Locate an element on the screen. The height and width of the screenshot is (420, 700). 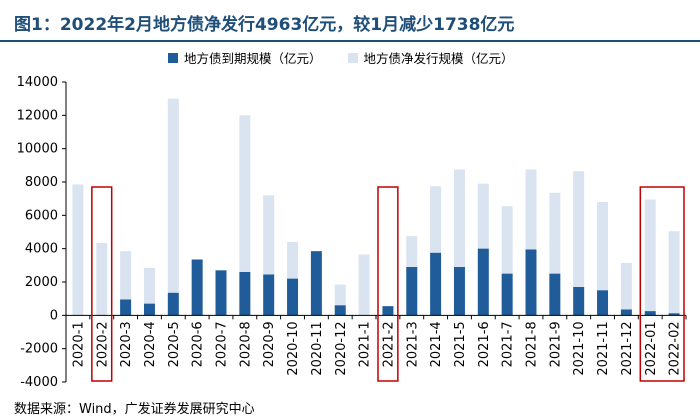
y-tick-label: 0 is located at coordinates (54, 315).